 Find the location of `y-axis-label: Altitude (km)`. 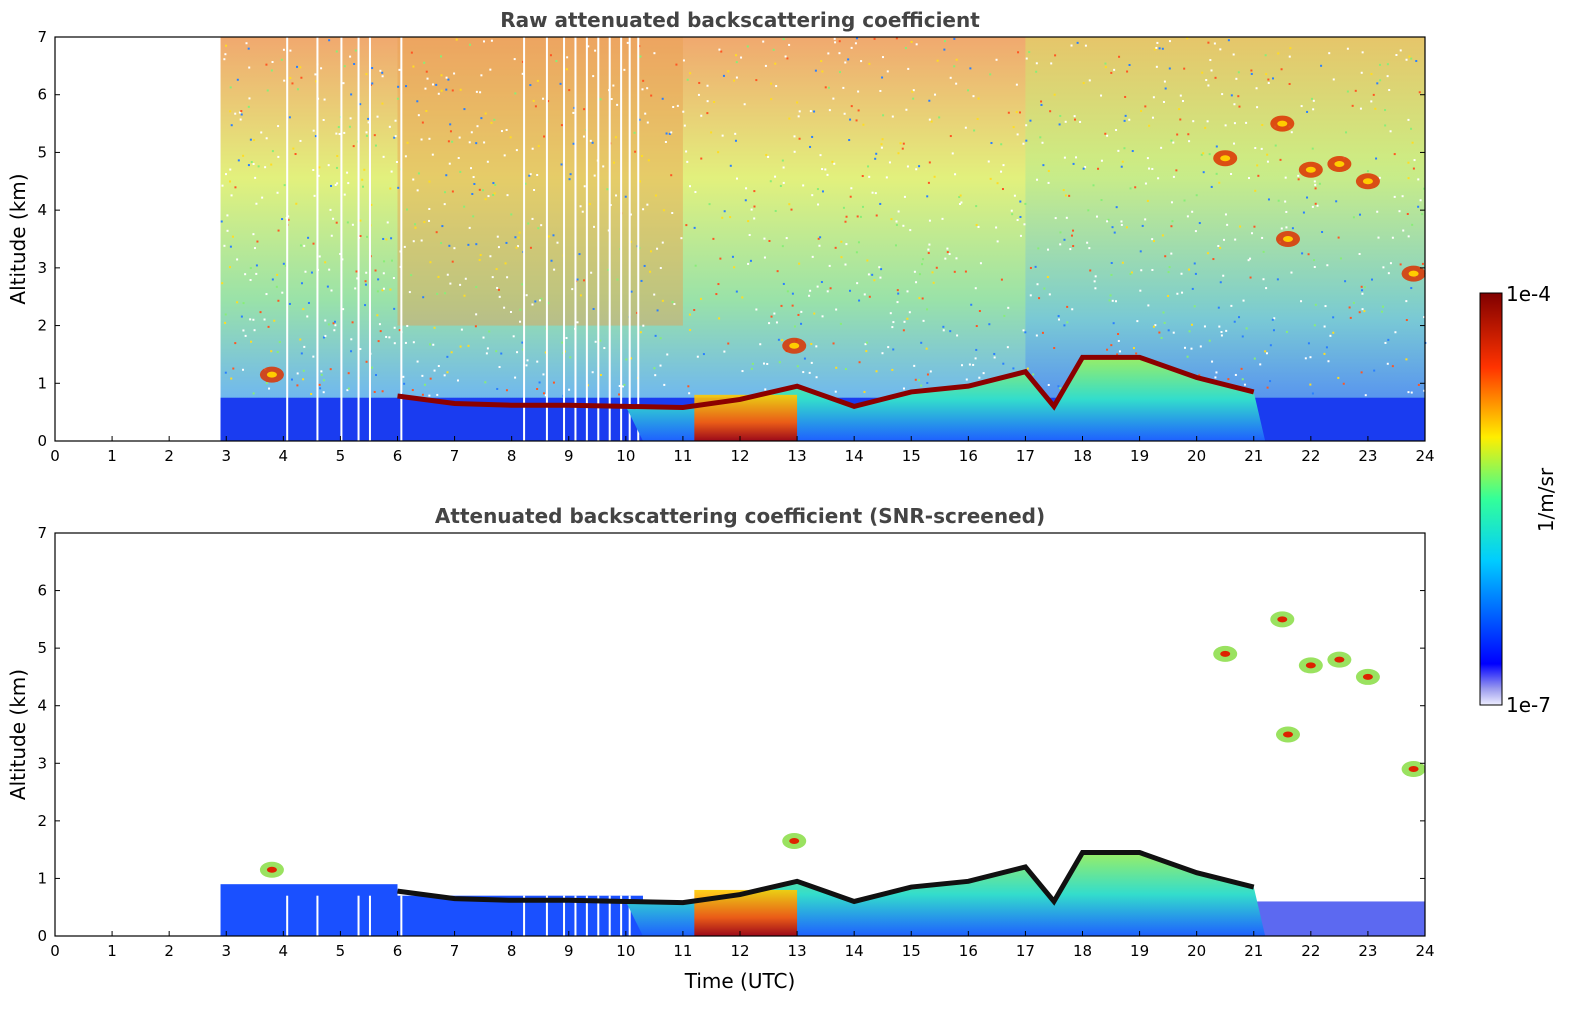

y-axis-label: Altitude (km) is located at coordinates (18, 238).